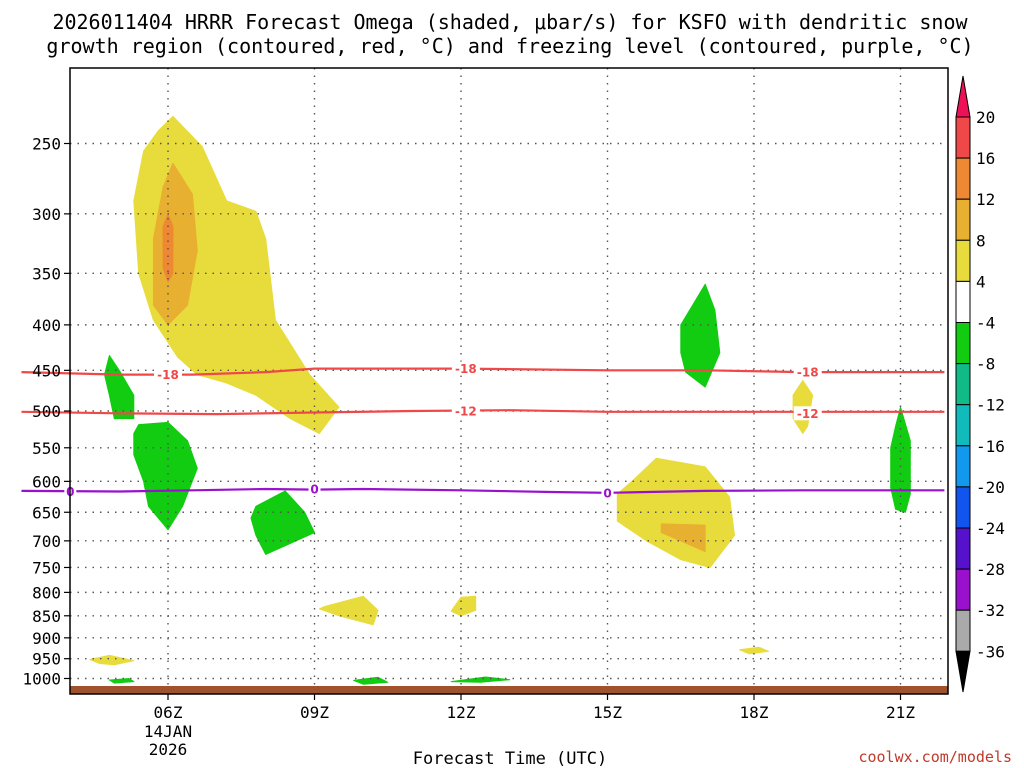  I want to click on ground-surface, so click(509, 690).